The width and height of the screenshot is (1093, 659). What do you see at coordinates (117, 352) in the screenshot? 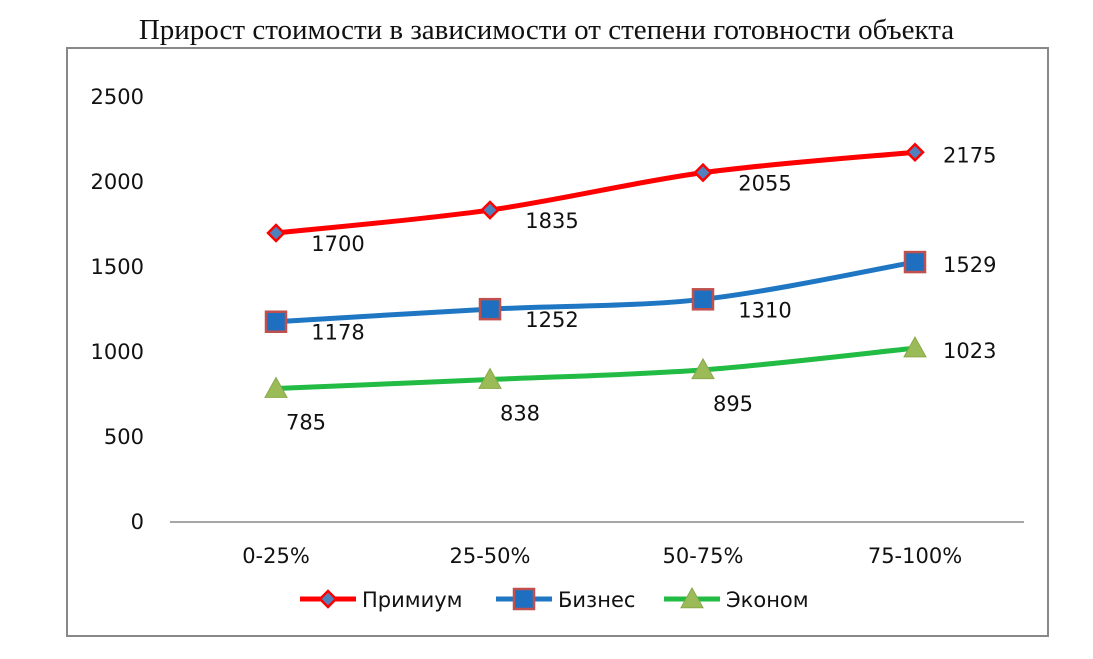
I see `y-tick-label: 1000` at bounding box center [117, 352].